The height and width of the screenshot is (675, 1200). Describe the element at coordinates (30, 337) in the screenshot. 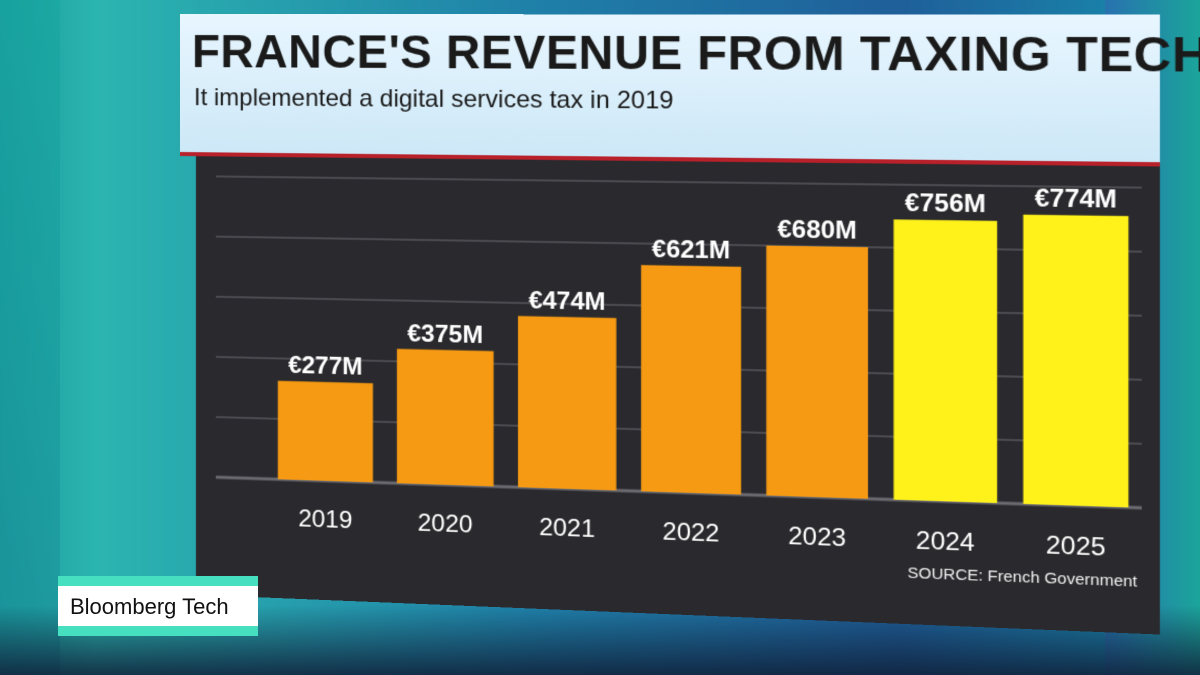

I see `background-left-stripe` at that location.